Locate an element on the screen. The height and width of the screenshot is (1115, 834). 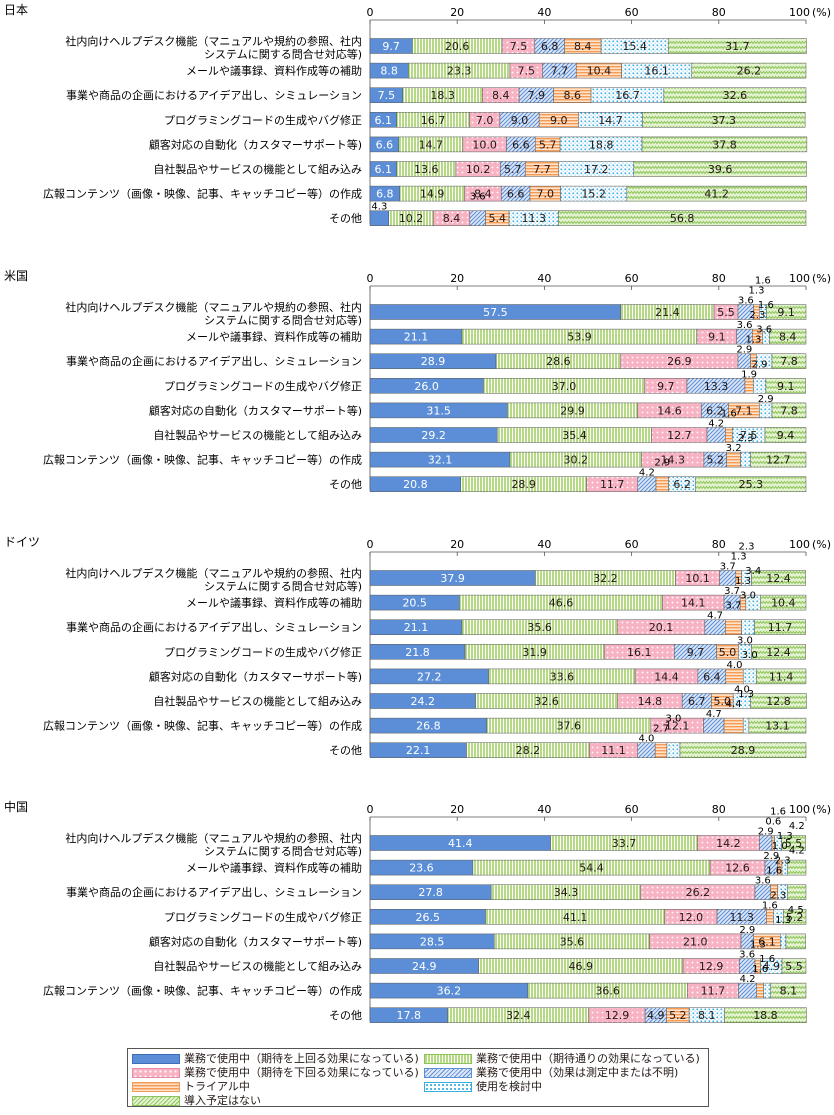
legend-item-exceeds: 業務で使用中（期待を上回る効果になっている) is located at coordinates (275, 1059).